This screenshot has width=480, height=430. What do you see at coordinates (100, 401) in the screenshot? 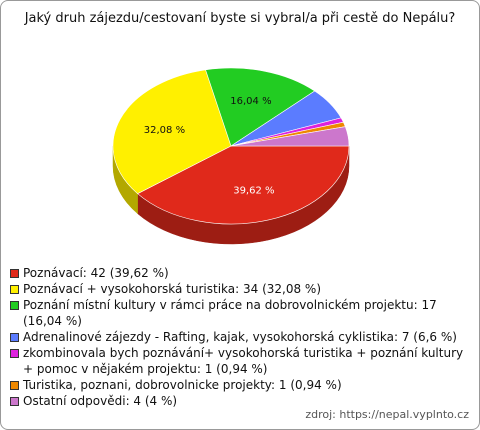
I see `legend-label: Ostatní odpovědi: 4 (4 %)` at bounding box center [100, 401].